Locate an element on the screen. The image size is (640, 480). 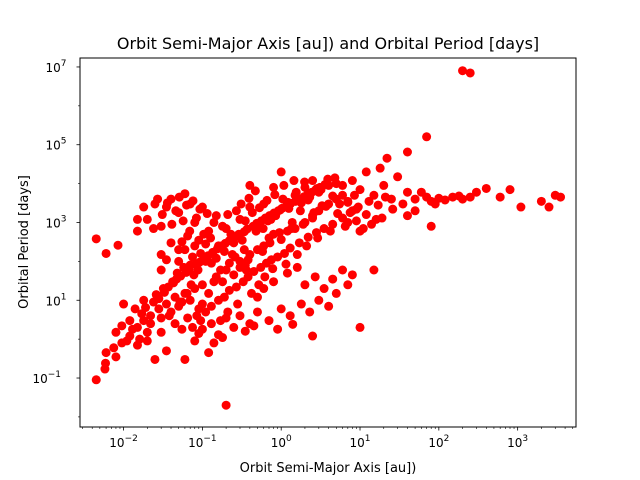
y-tick-label-0: 10⁻¹ is located at coordinates (46, 378).